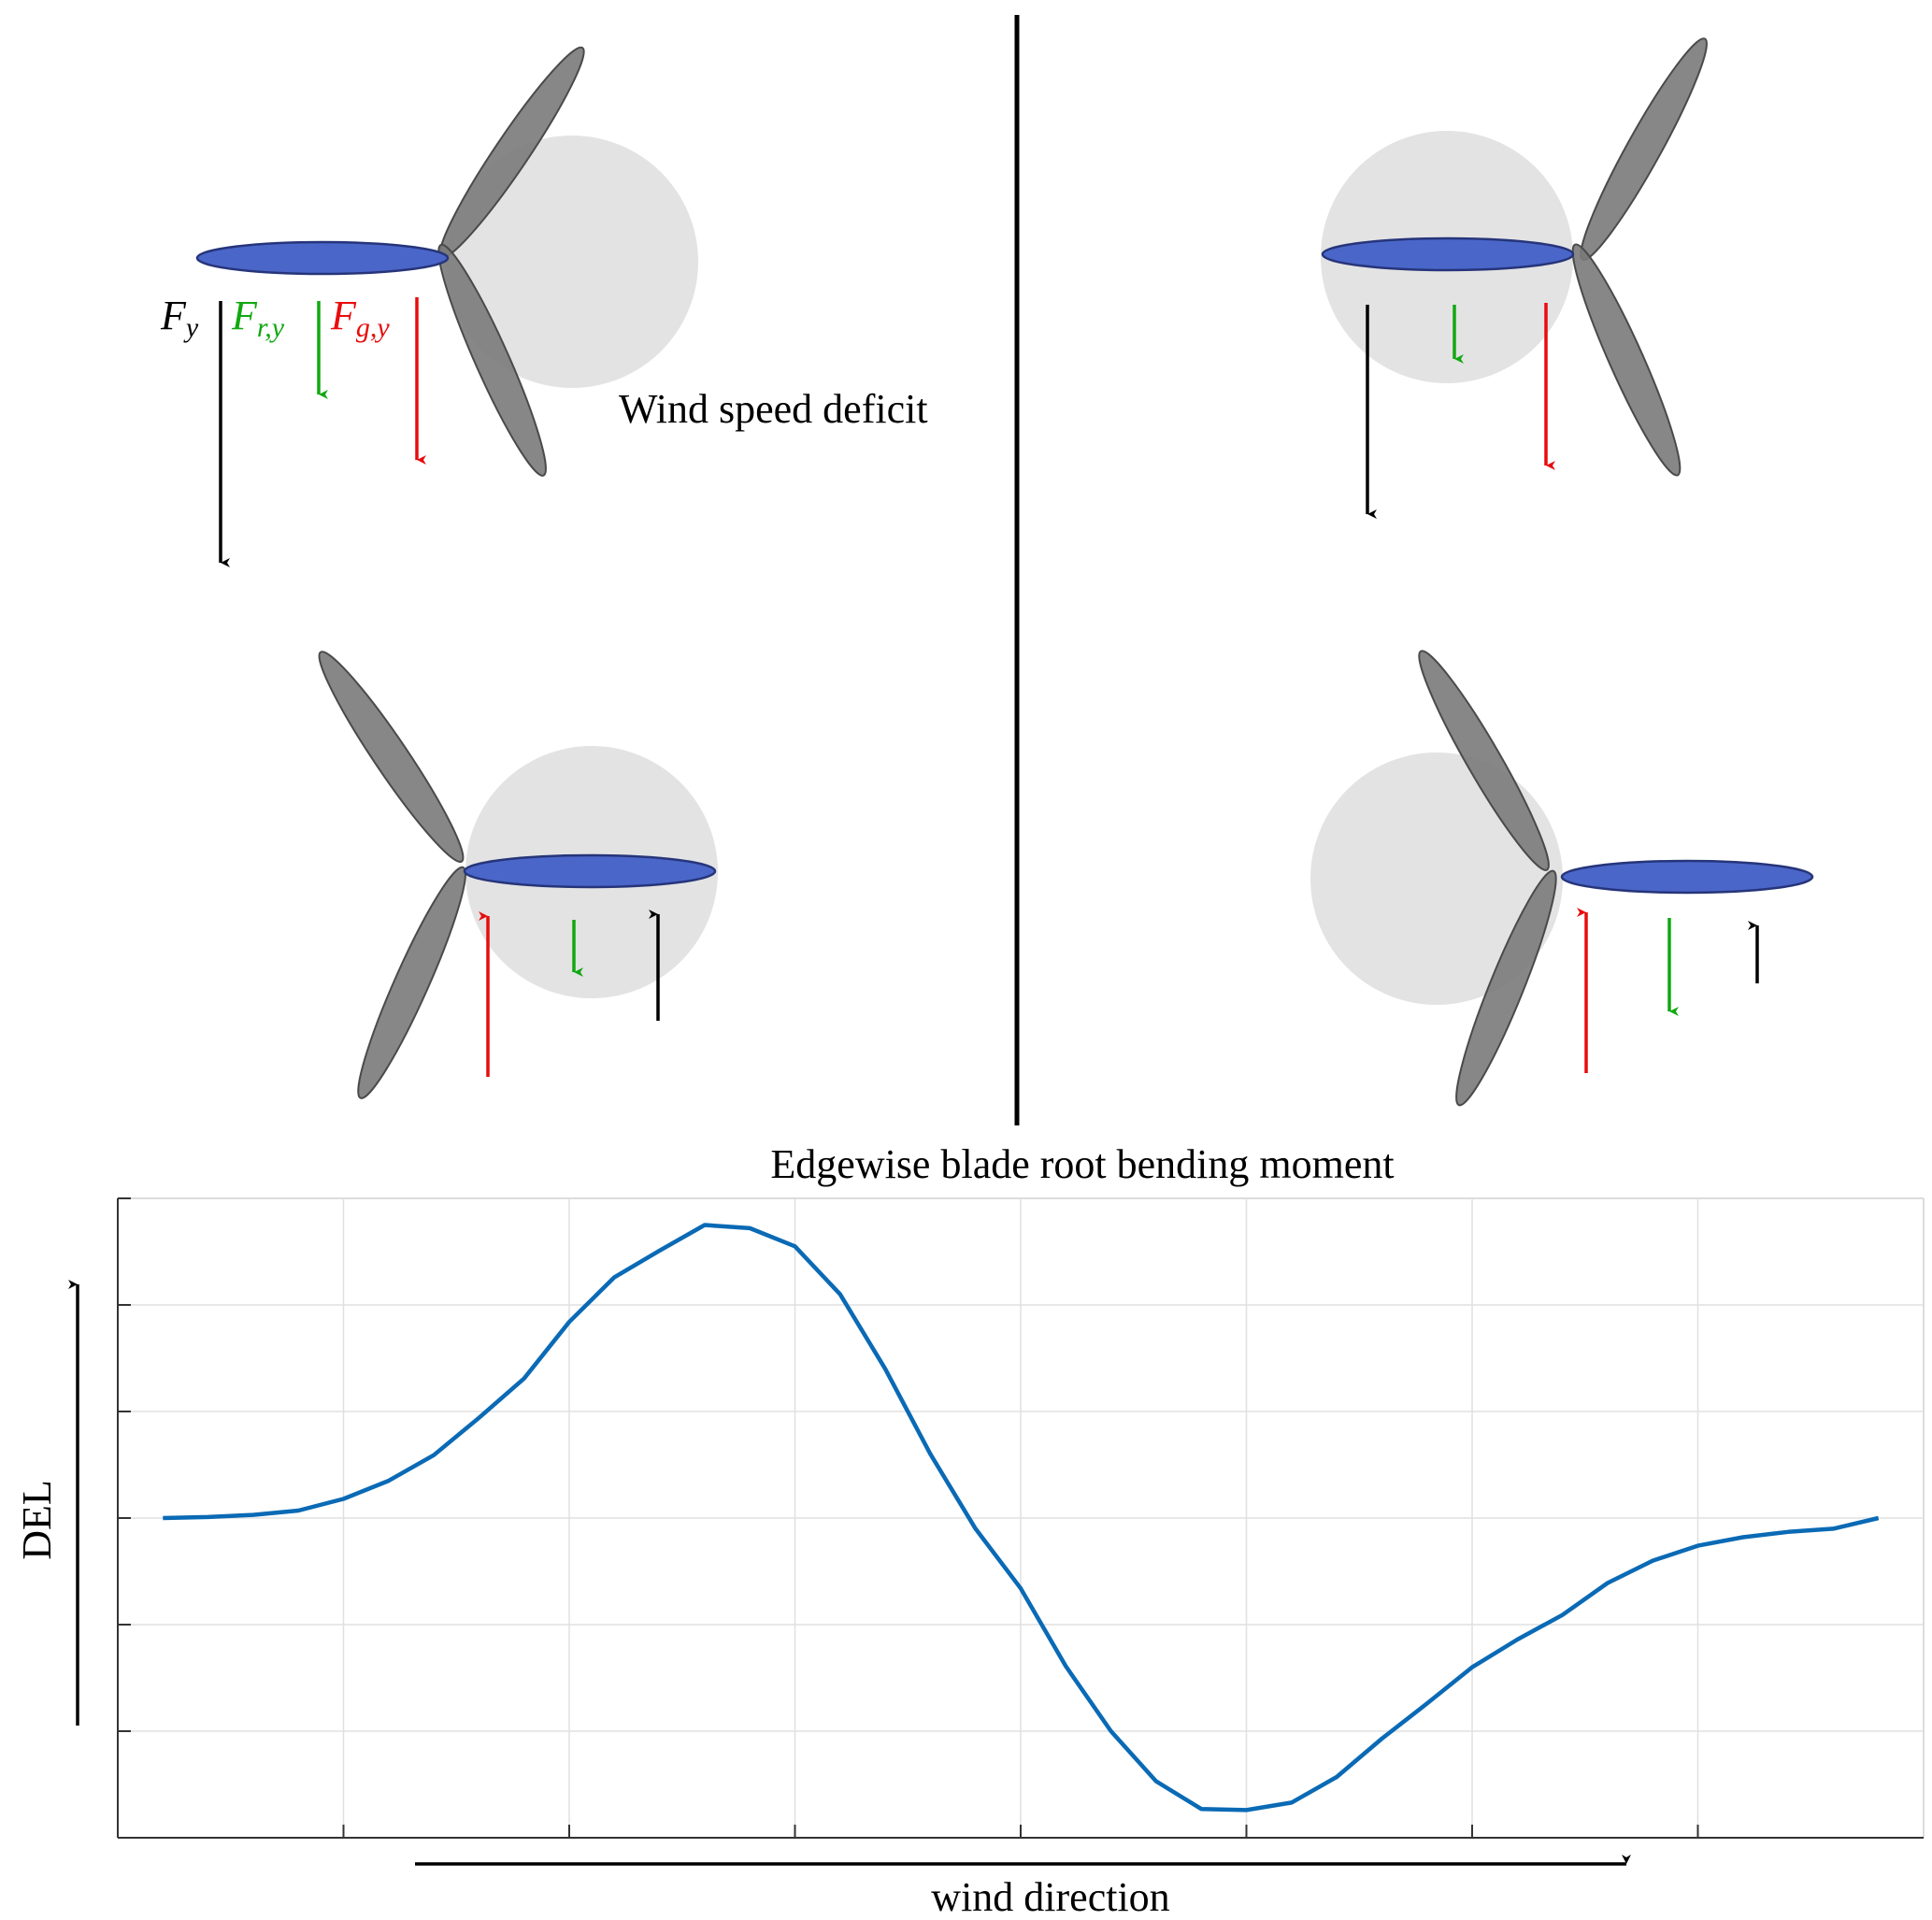  What do you see at coordinates (258, 318) in the screenshot?
I see `rotor-force-label: Fr,y` at bounding box center [258, 318].